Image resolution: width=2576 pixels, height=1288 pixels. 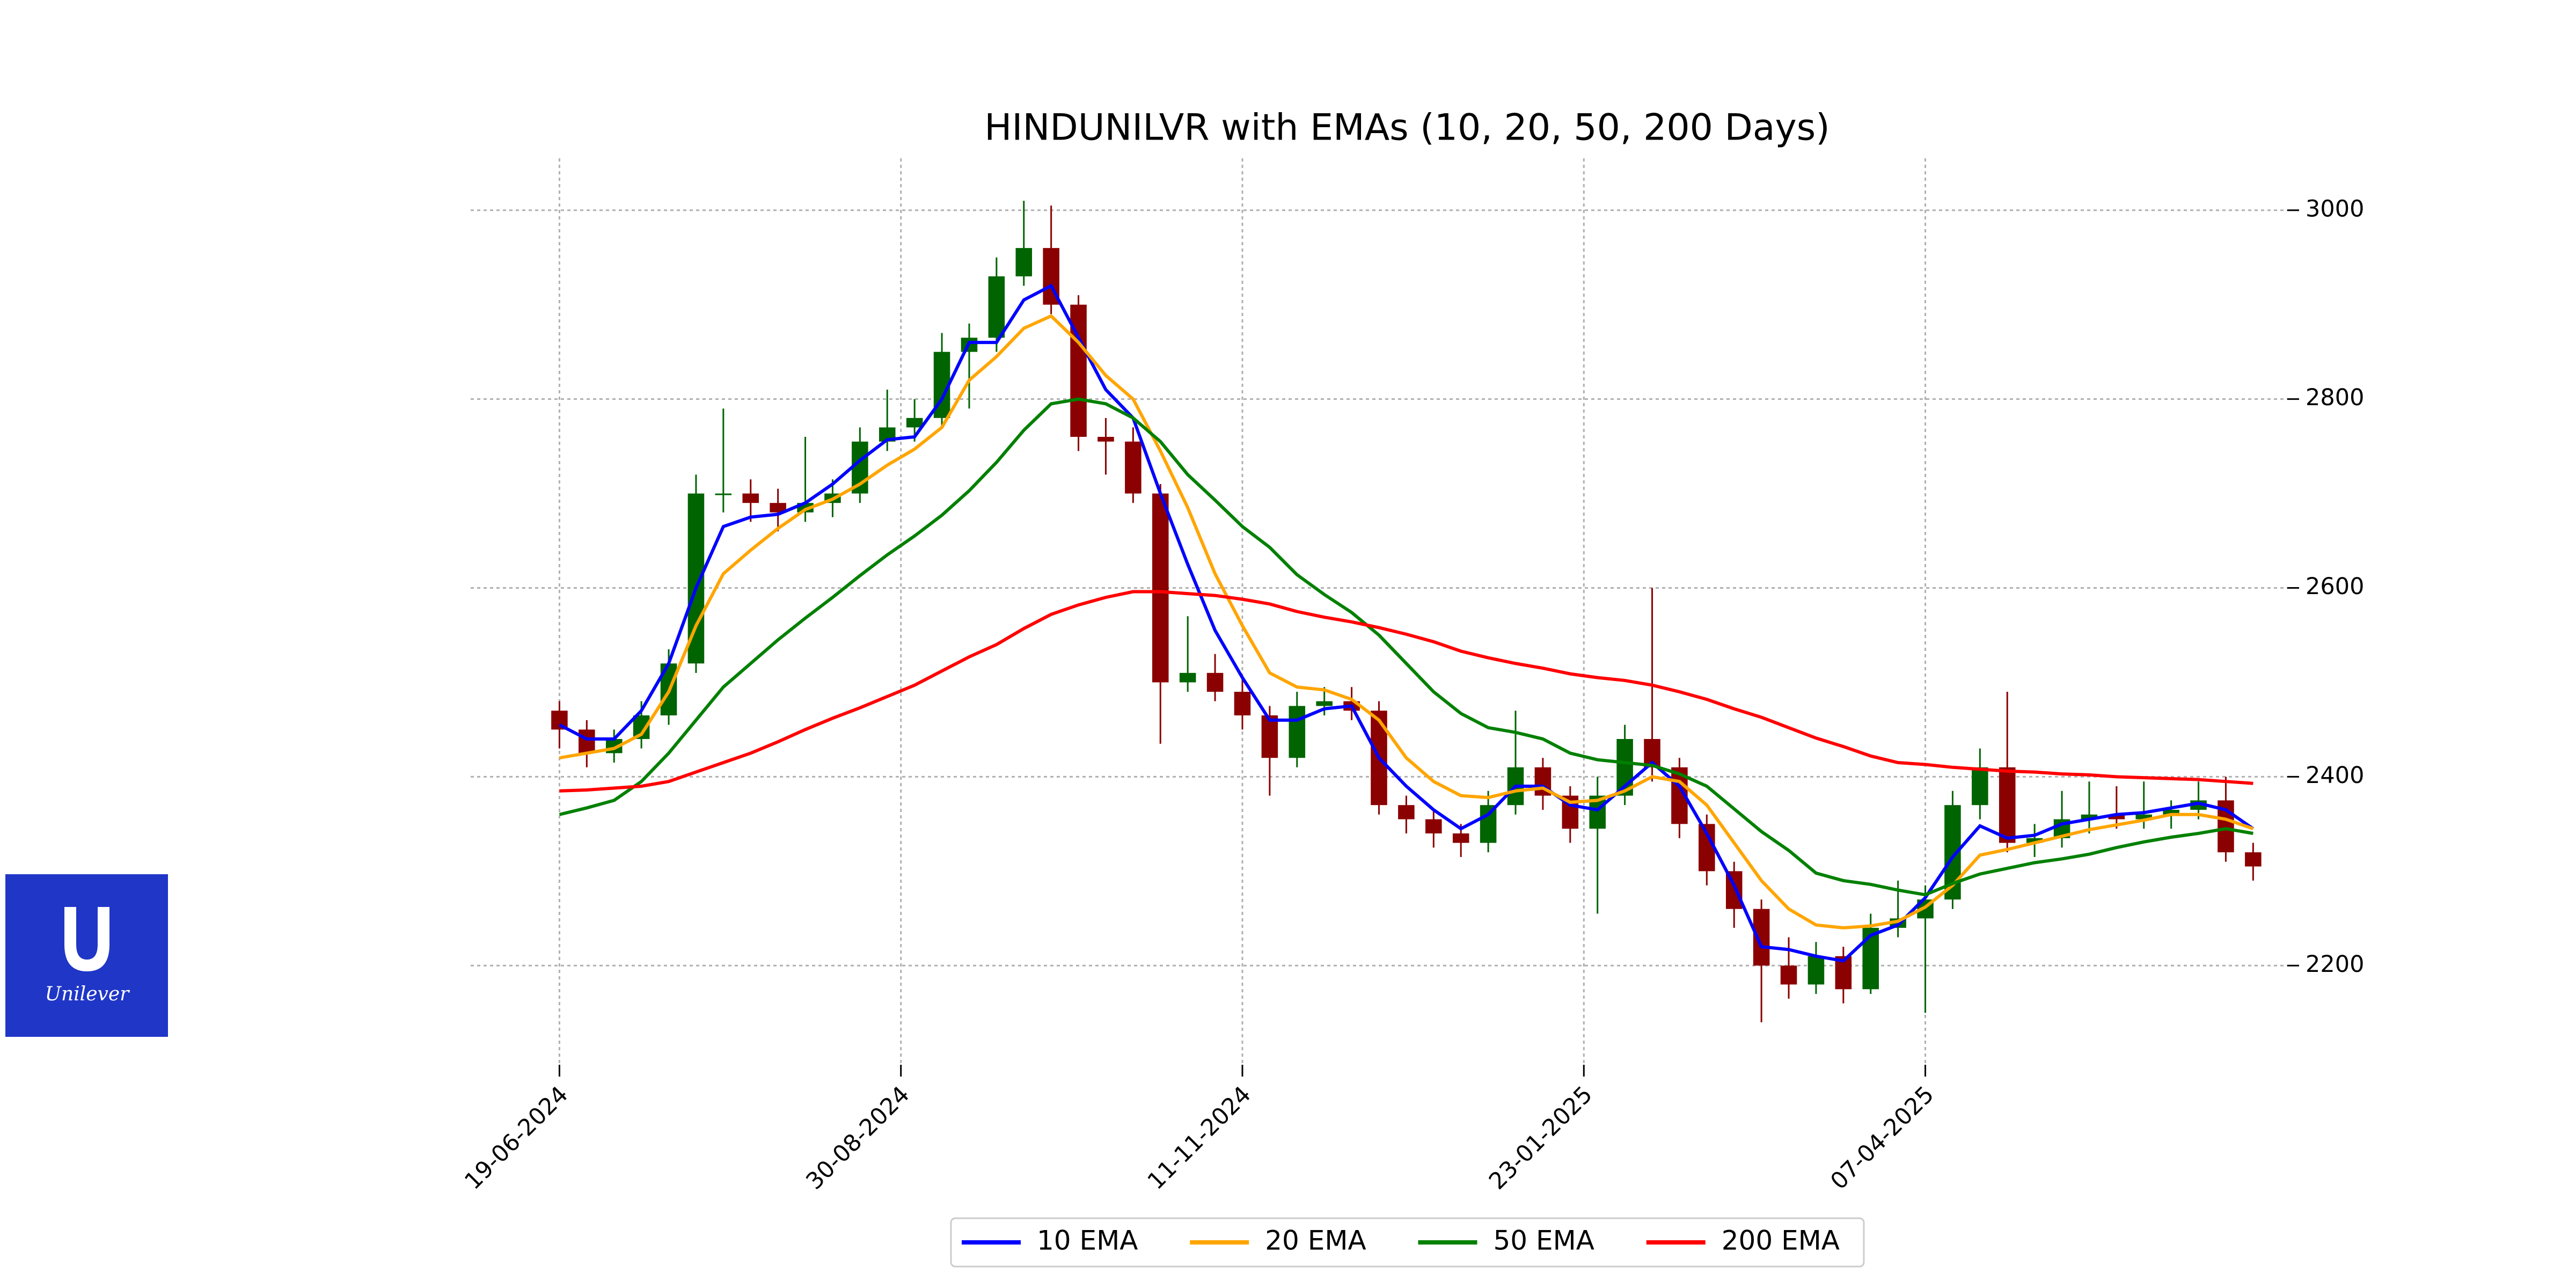 I want to click on logo: Unilever, so click(x=86, y=955).